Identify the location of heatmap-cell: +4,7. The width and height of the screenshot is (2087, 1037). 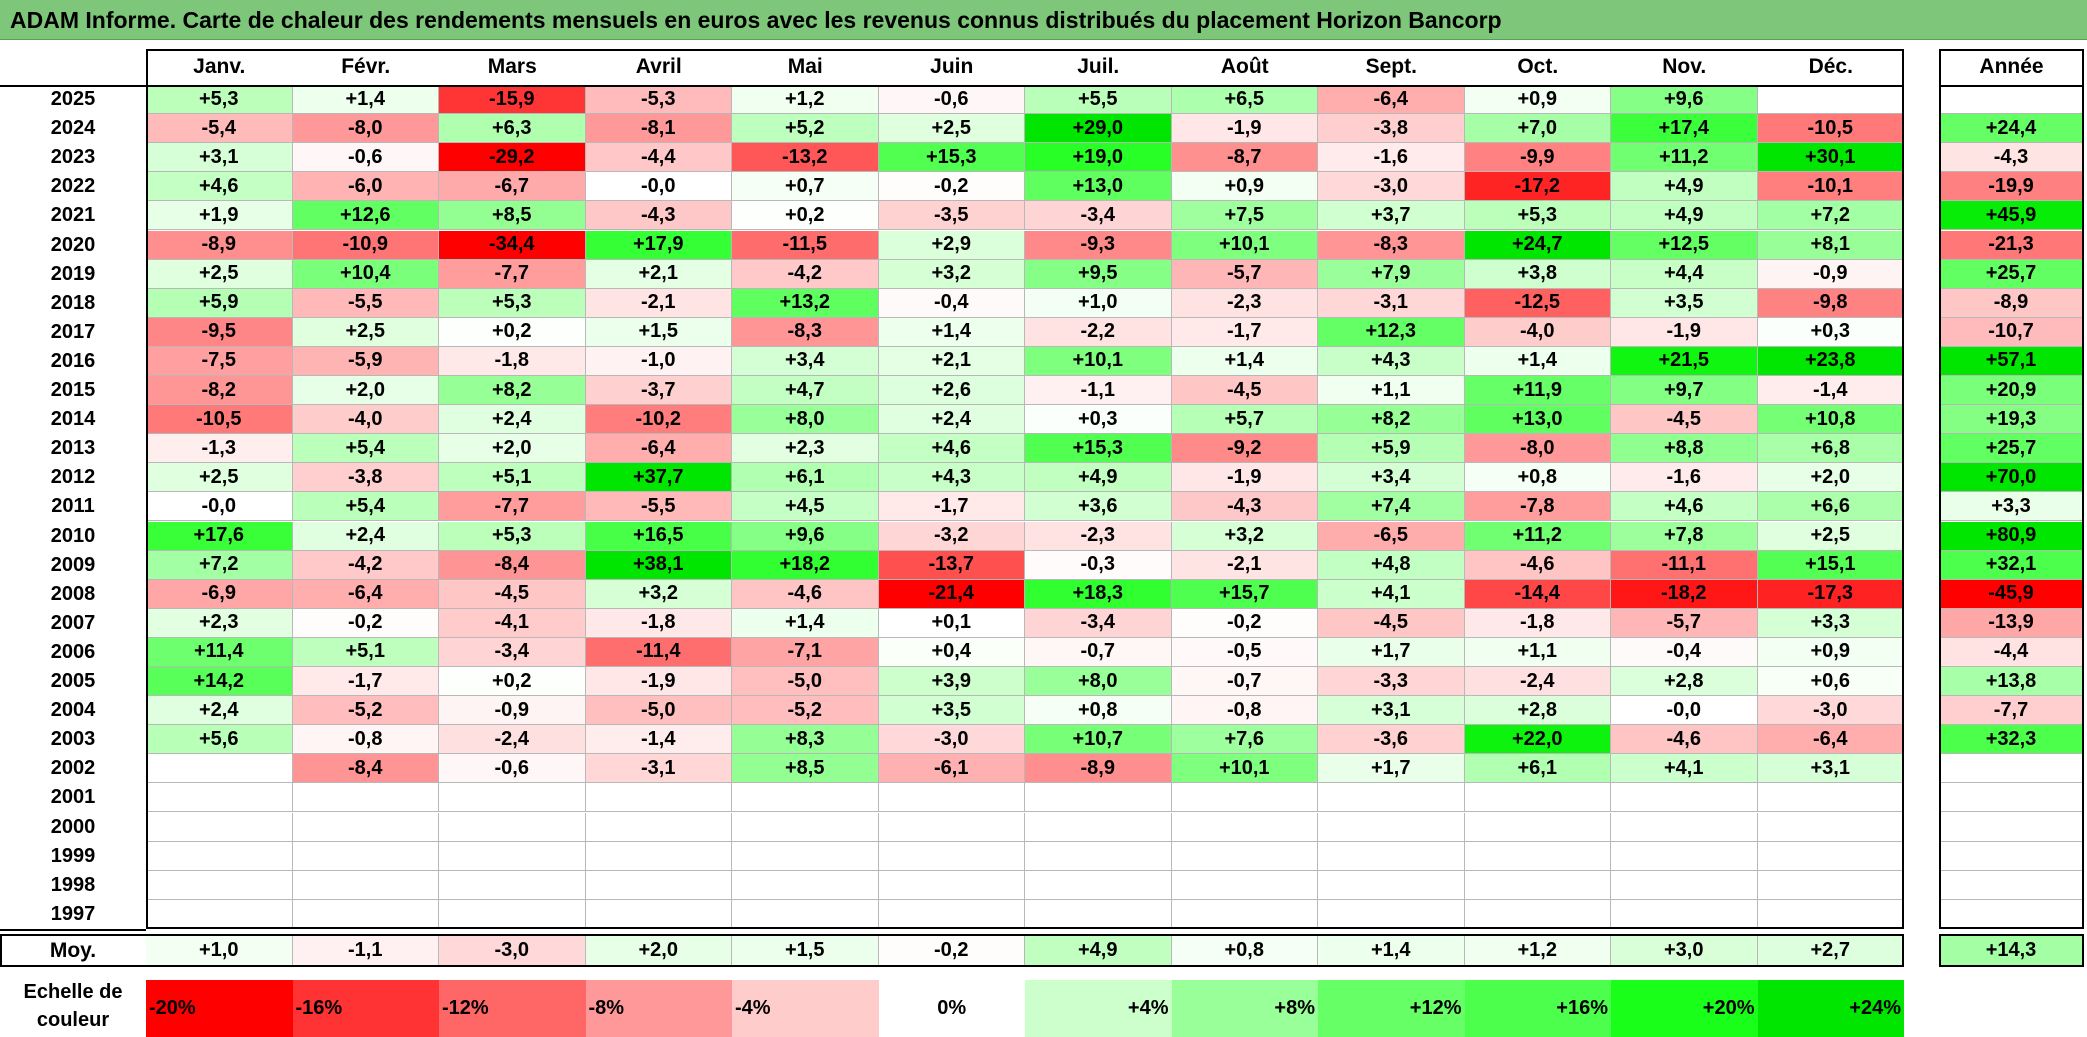
(805, 391).